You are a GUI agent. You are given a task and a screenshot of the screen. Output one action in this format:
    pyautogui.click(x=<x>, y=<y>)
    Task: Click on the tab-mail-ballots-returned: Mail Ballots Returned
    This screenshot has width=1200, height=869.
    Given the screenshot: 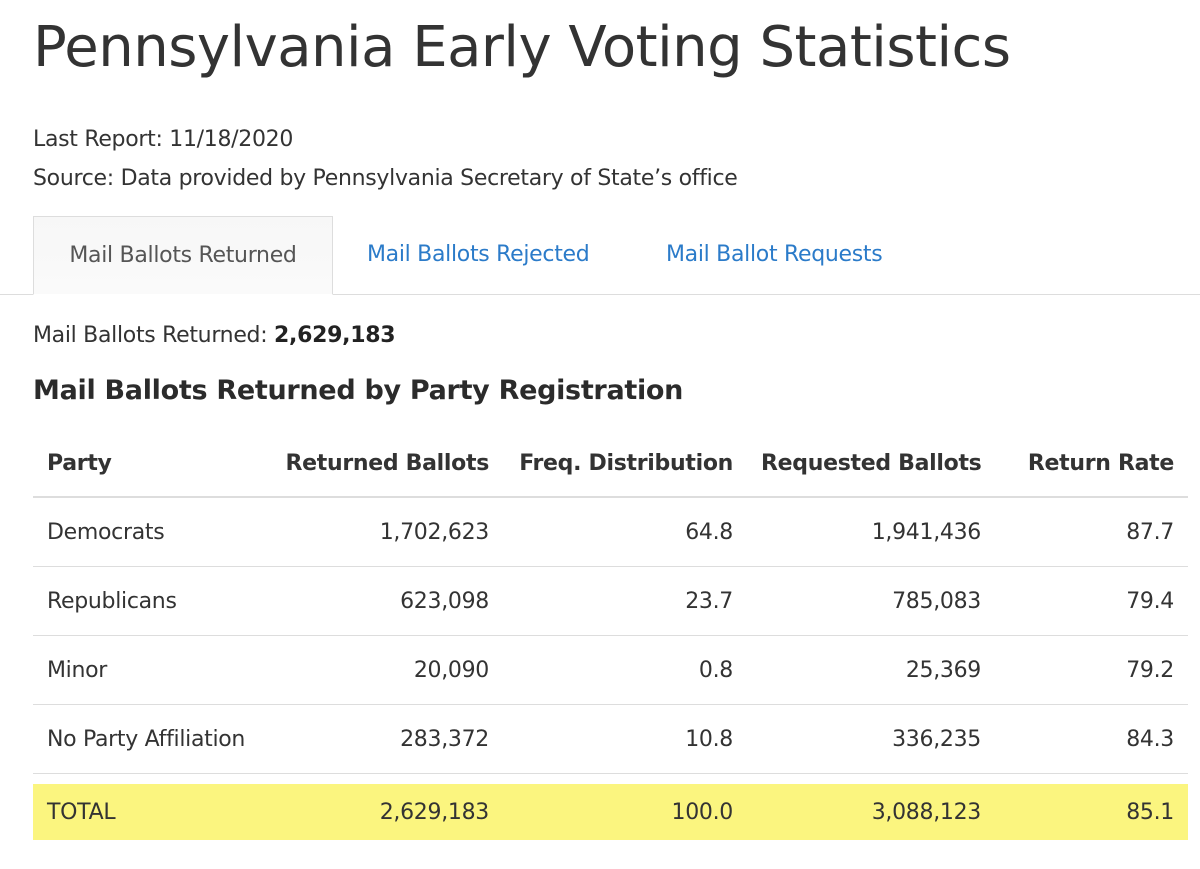 What is the action you would take?
    pyautogui.click(x=183, y=255)
    